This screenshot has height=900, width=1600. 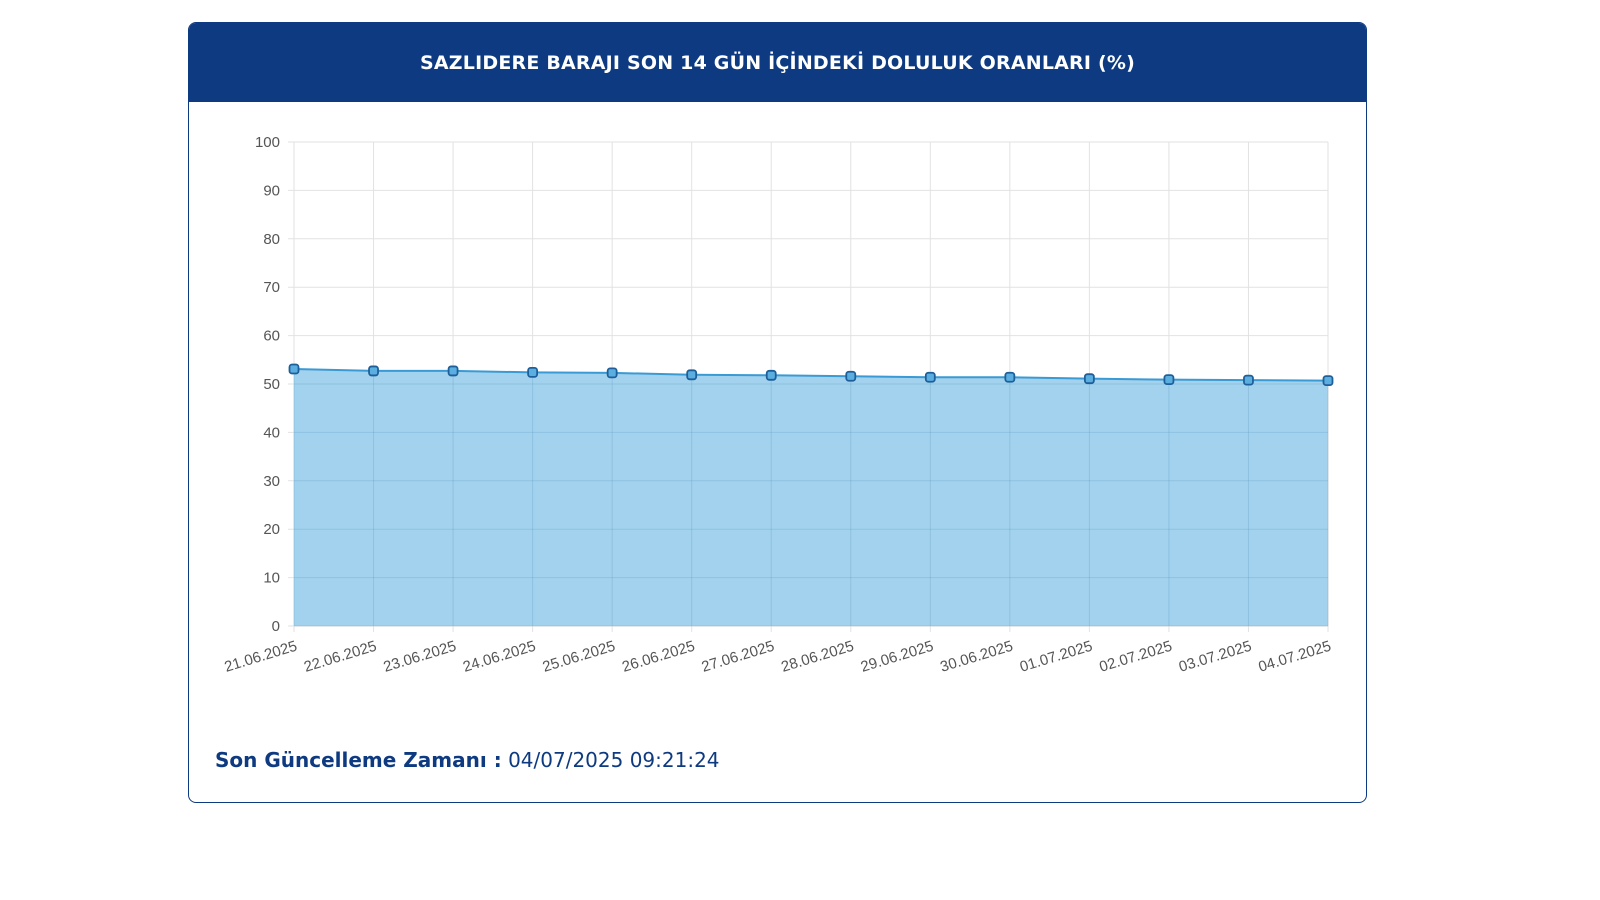 I want to click on x-tick-label: 27.06.2025, so click(x=738, y=657).